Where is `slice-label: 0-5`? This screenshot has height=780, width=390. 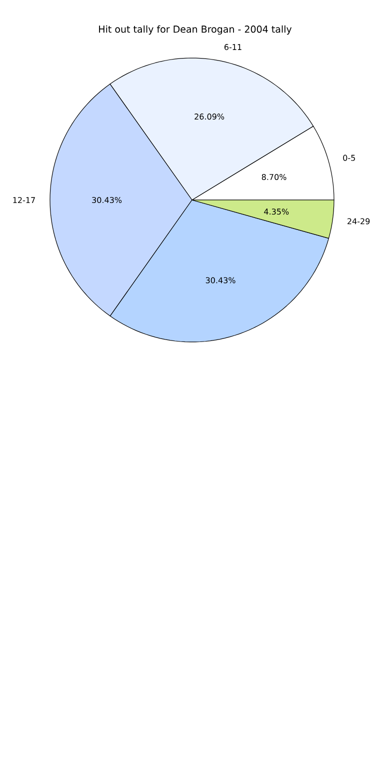
slice-label: 0-5 is located at coordinates (349, 157).